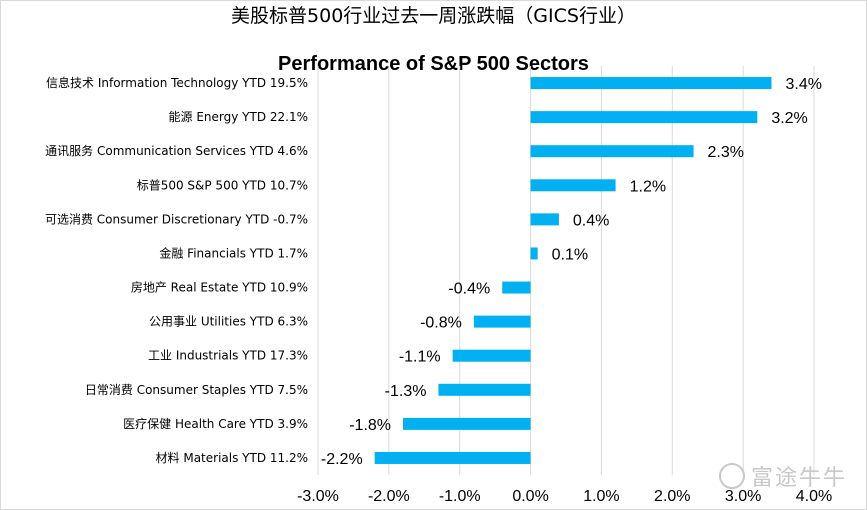 Image resolution: width=867 pixels, height=510 pixels. Describe the element at coordinates (441, 323) in the screenshot. I see `data-label: -0.8%` at that location.